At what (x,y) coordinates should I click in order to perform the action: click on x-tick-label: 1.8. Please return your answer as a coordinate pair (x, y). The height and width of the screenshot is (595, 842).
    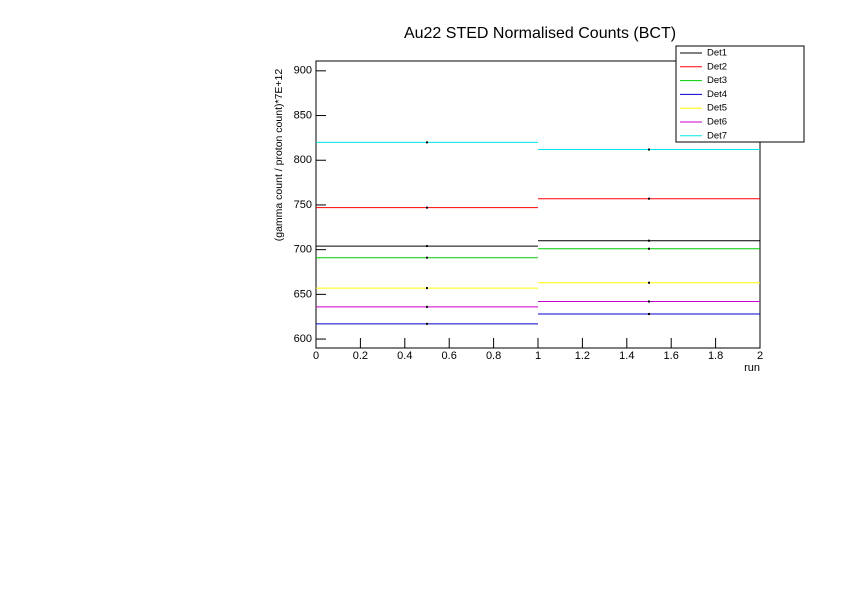
    Looking at the image, I should click on (715, 356).